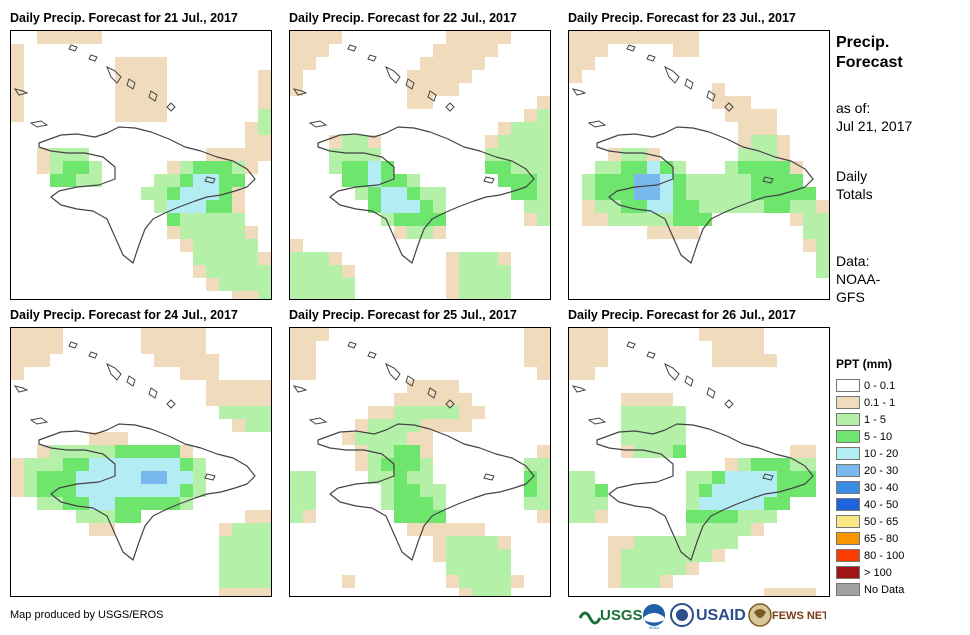 This screenshot has width=970, height=635. What do you see at coordinates (721, 615) in the screenshot?
I see `svg-text: USAID` at bounding box center [721, 615].